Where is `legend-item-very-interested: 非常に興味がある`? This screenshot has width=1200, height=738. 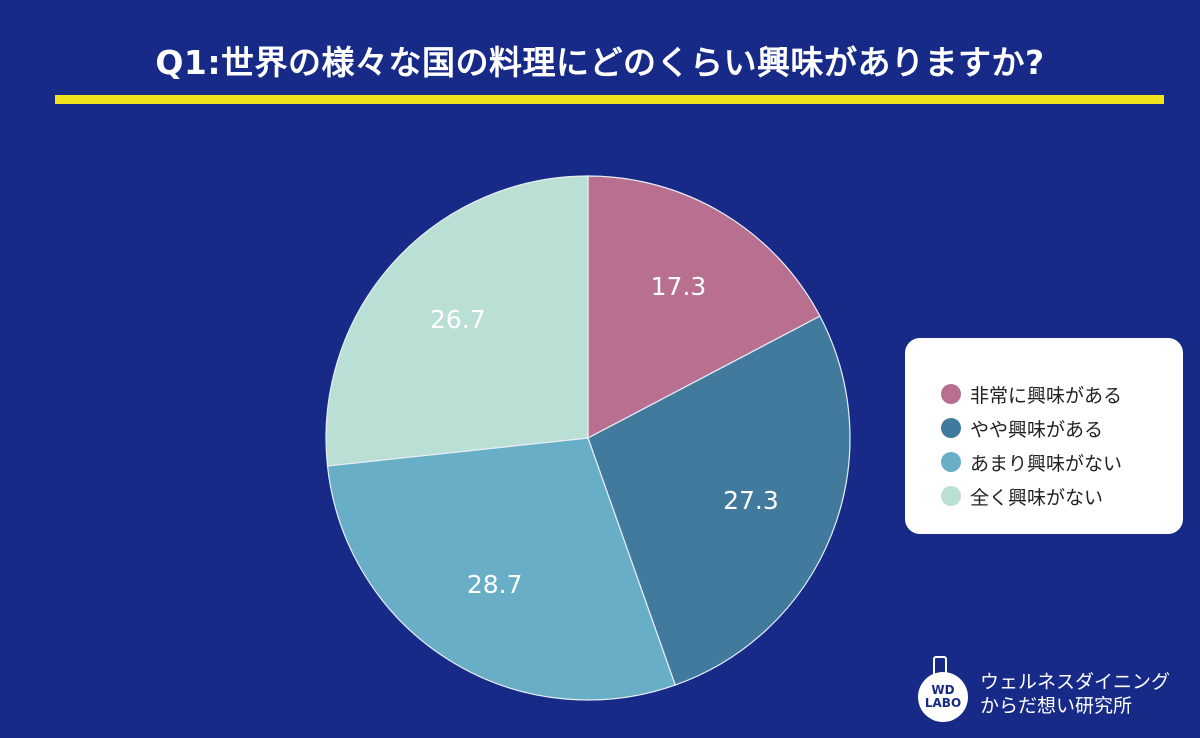
legend-item-very-interested: 非常に興味がある is located at coordinates (1062, 394).